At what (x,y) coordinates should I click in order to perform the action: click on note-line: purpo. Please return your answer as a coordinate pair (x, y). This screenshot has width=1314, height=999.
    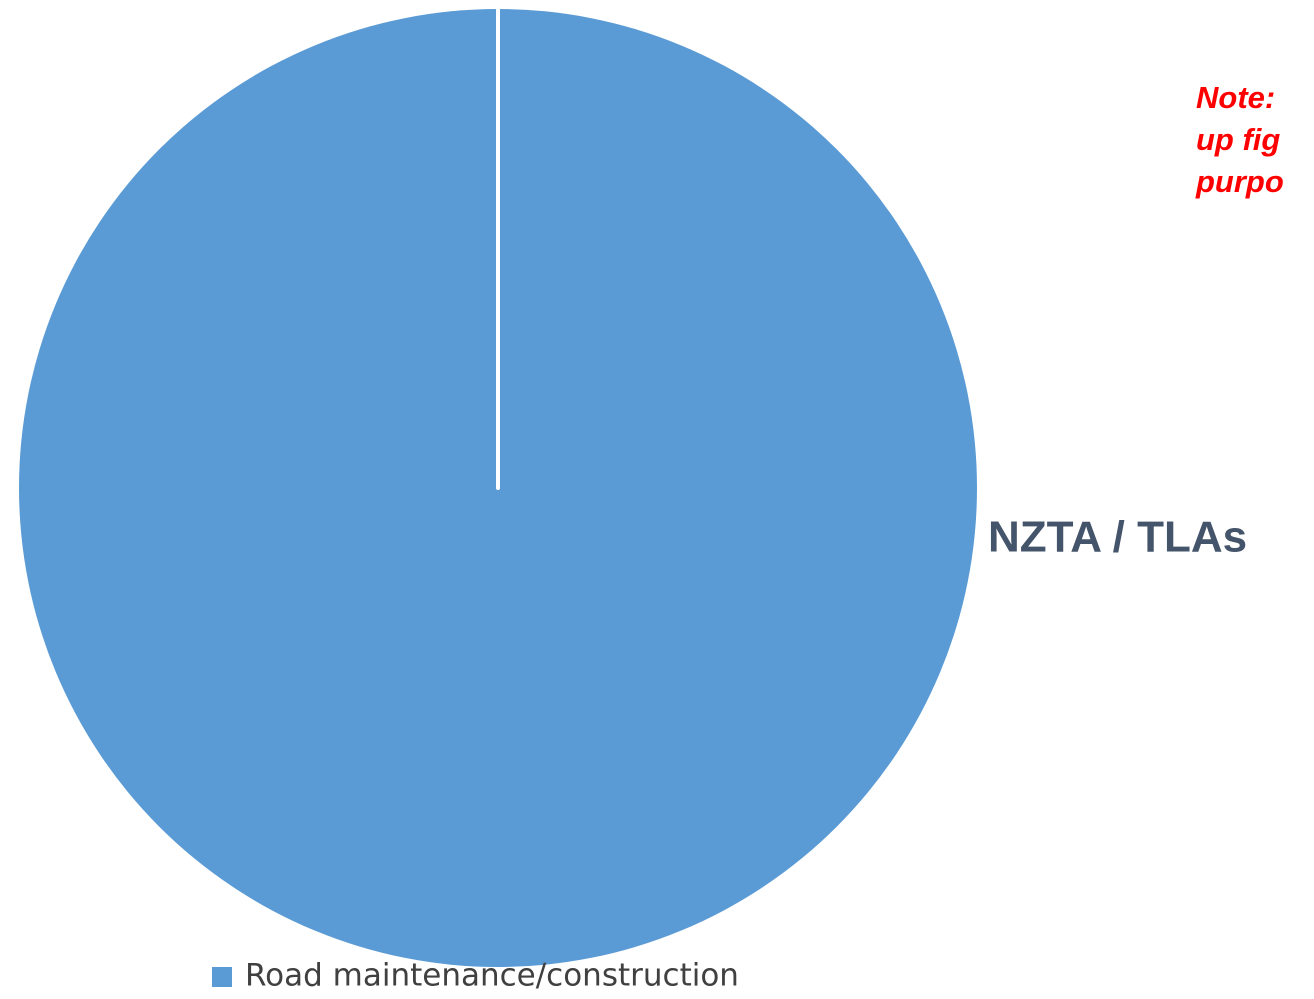
    Looking at the image, I should click on (1239, 181).